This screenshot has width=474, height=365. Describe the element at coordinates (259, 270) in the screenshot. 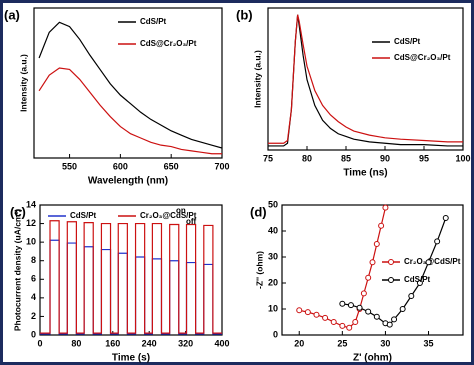

I see `y-axis-label: -Z'' (ohm)` at that location.